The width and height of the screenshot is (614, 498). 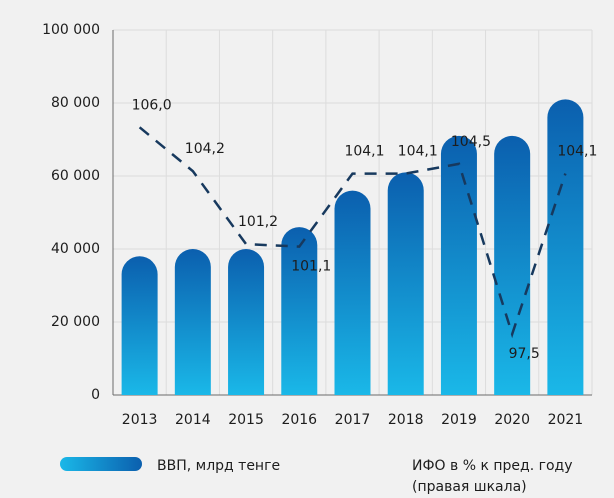 What do you see at coordinates (140, 420) in the screenshot?
I see `x-tick-label: 2013` at bounding box center [140, 420].